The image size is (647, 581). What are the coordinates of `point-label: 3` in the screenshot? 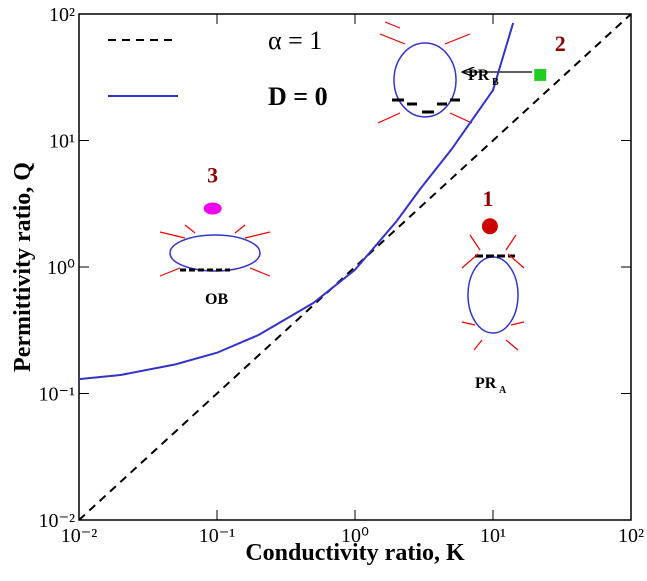 It's located at (212, 175).